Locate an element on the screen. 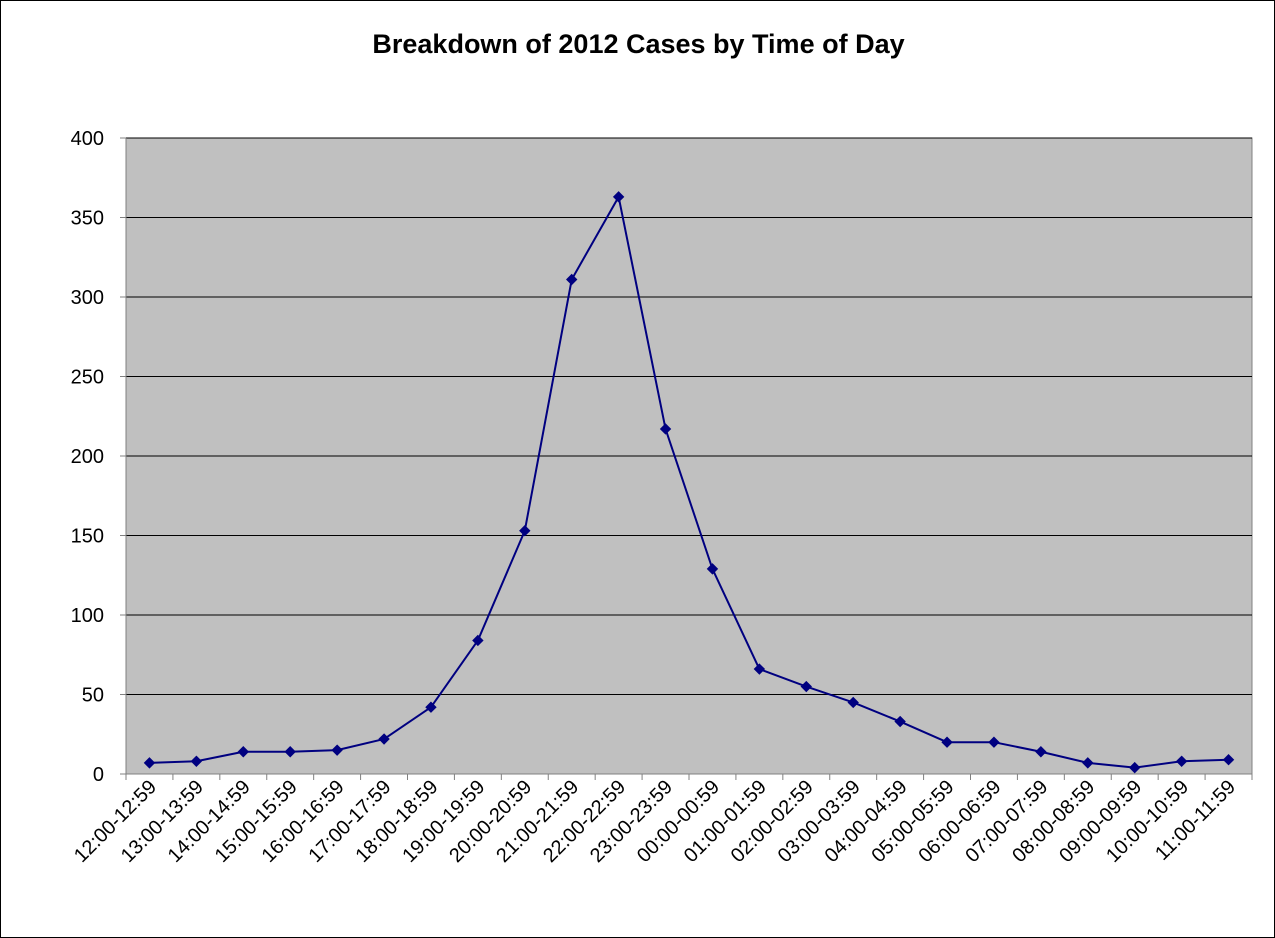  y-tick-label: 50 is located at coordinates (93, 696).